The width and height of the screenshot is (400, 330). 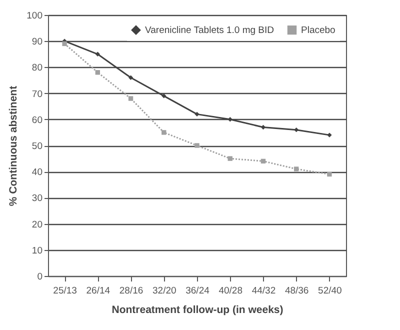 What do you see at coordinates (230, 291) in the screenshot?
I see `x-tick-label: 40/28` at bounding box center [230, 291].